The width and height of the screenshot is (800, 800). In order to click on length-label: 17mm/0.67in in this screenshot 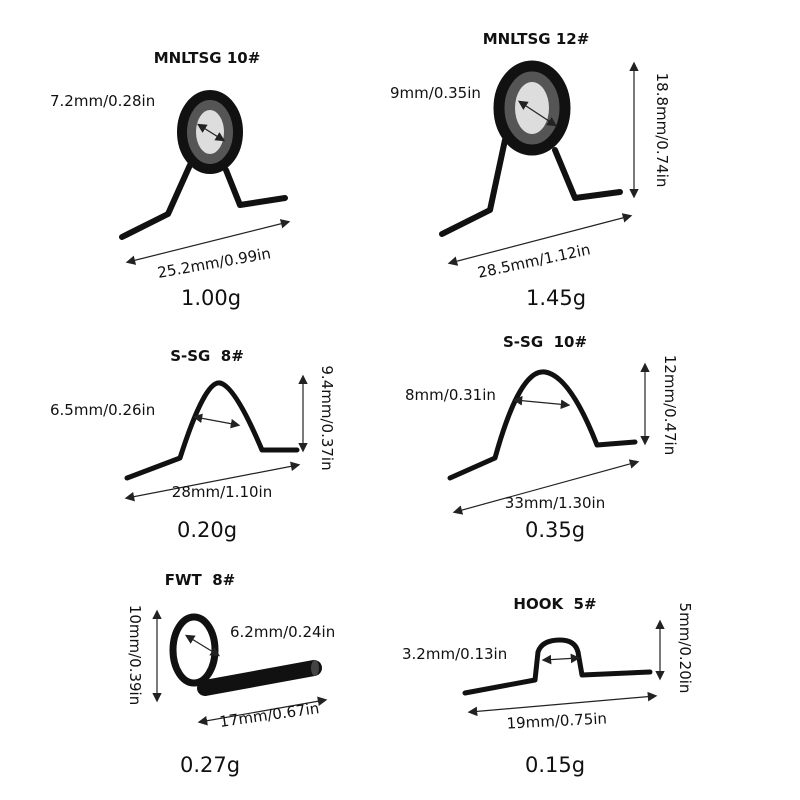, I will do `click(269, 715)`.